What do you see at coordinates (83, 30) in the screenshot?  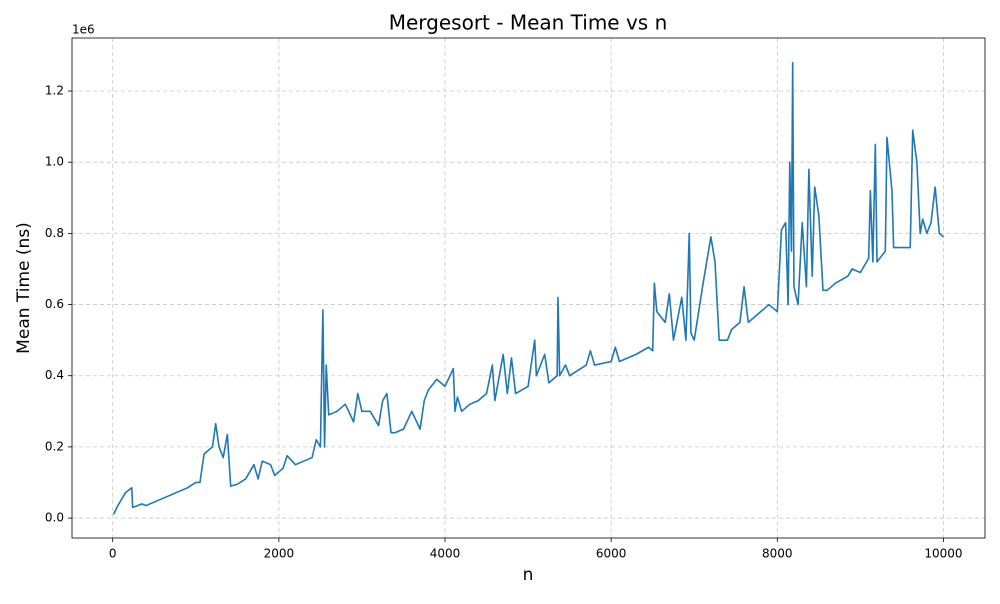 I see `y-offset-label: 1e6` at bounding box center [83, 30].